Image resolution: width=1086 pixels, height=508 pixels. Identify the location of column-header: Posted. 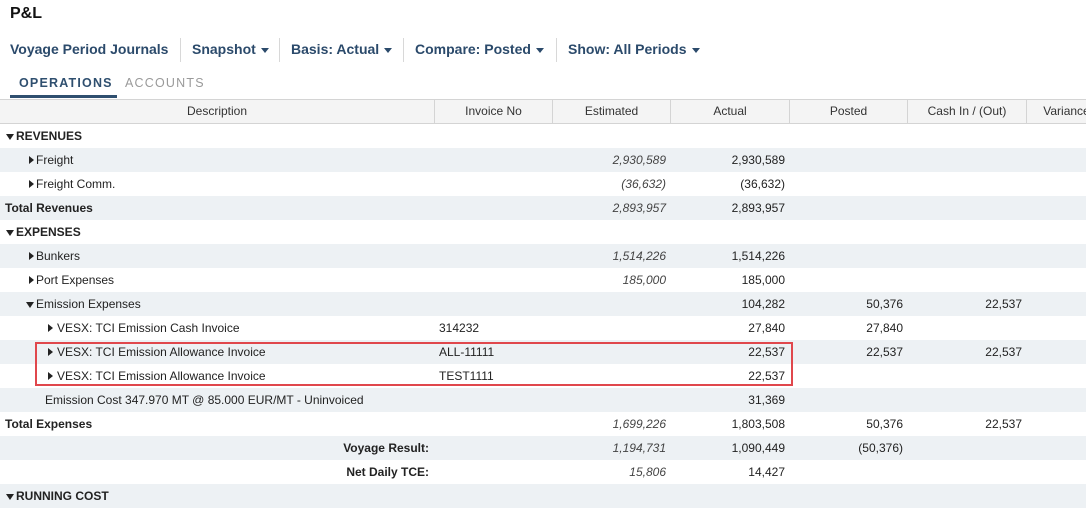
(849, 111).